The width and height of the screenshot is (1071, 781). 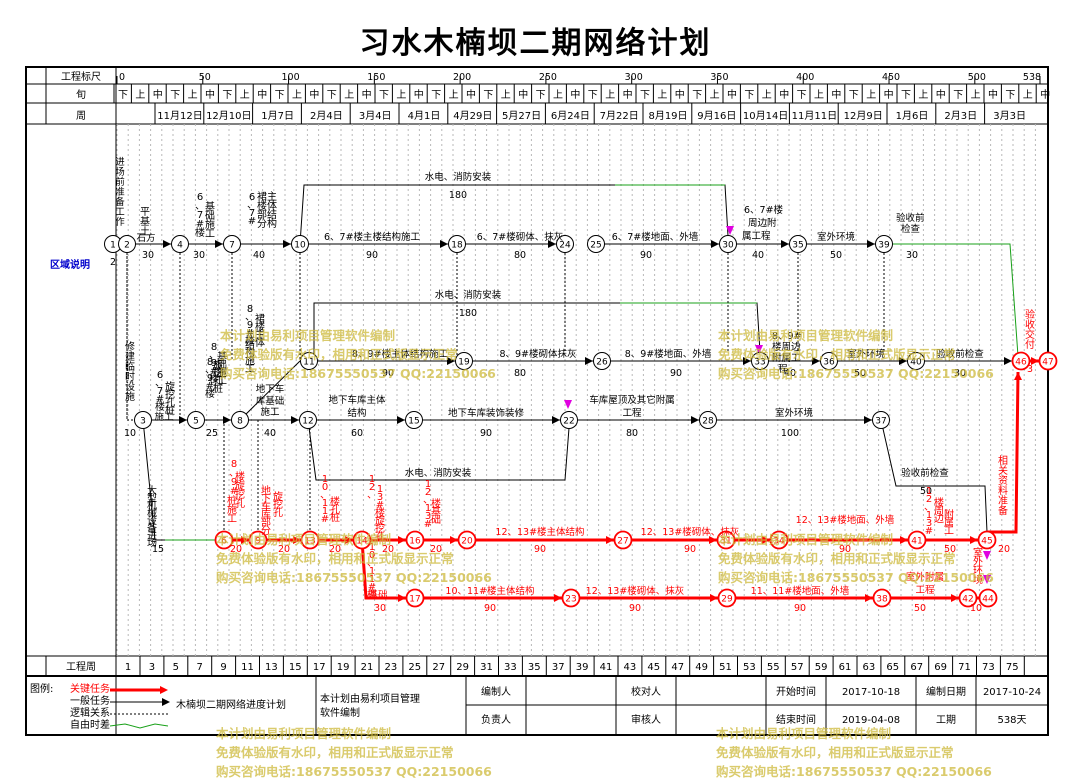 What do you see at coordinates (978, 552) in the screenshot?
I see `activity-name-part-char: 室` at bounding box center [978, 552].